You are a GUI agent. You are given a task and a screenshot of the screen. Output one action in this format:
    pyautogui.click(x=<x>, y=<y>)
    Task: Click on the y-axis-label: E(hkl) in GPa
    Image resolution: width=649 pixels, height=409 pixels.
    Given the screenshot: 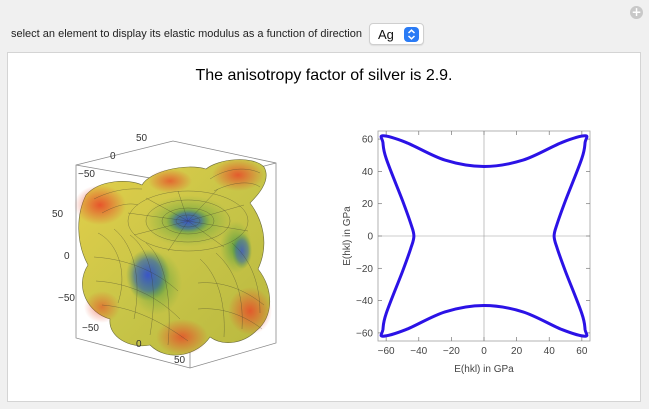 What is the action you would take?
    pyautogui.click(x=347, y=236)
    